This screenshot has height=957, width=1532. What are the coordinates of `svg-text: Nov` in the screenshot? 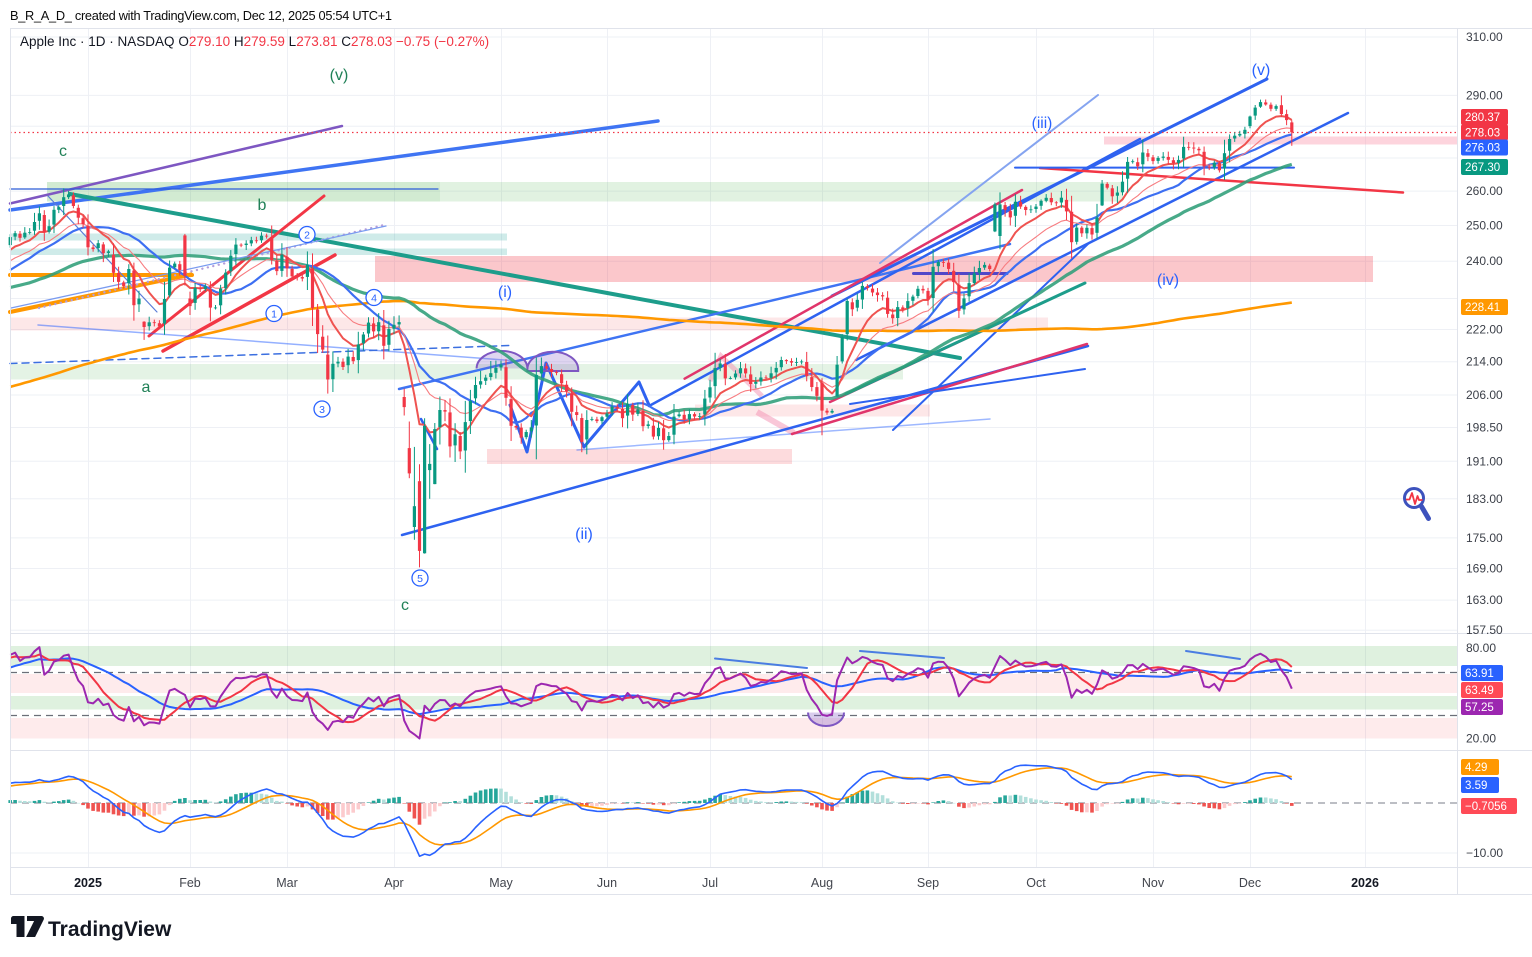 It's located at (1153, 883).